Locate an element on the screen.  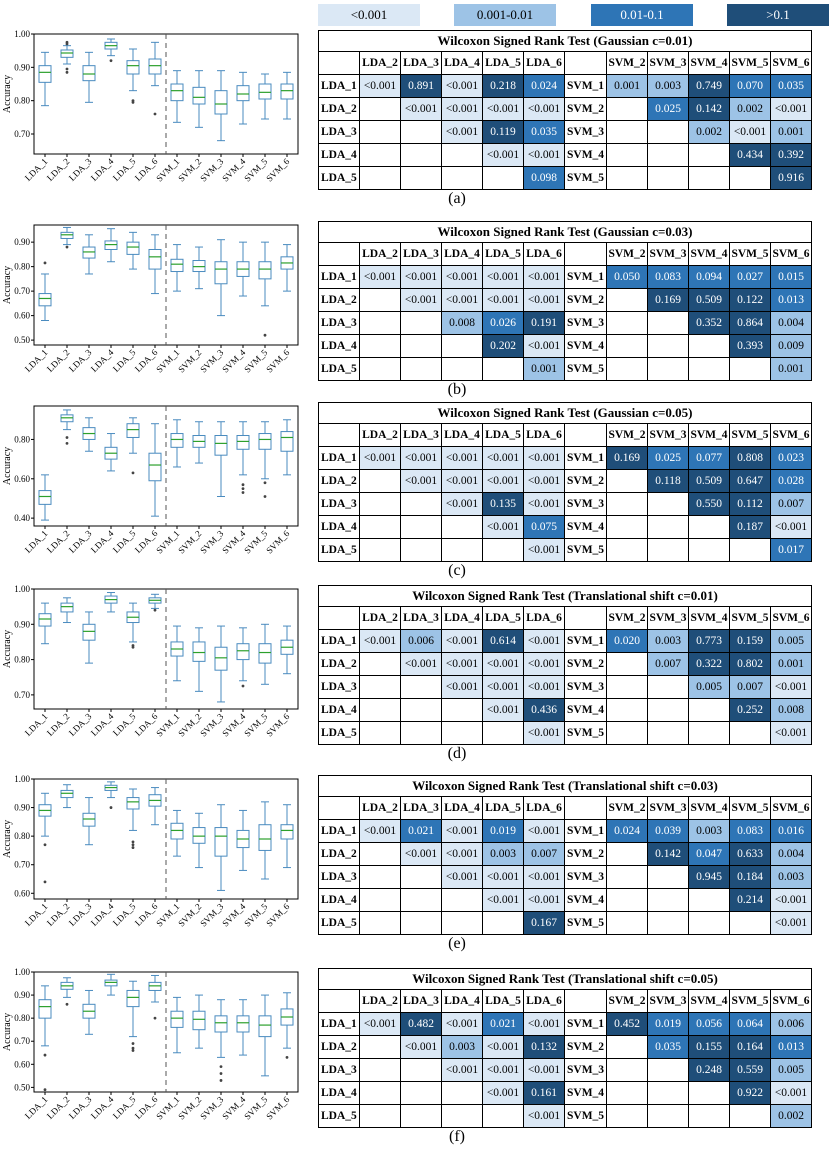
column-header: SVM_3 is located at coordinates (668, 1001).